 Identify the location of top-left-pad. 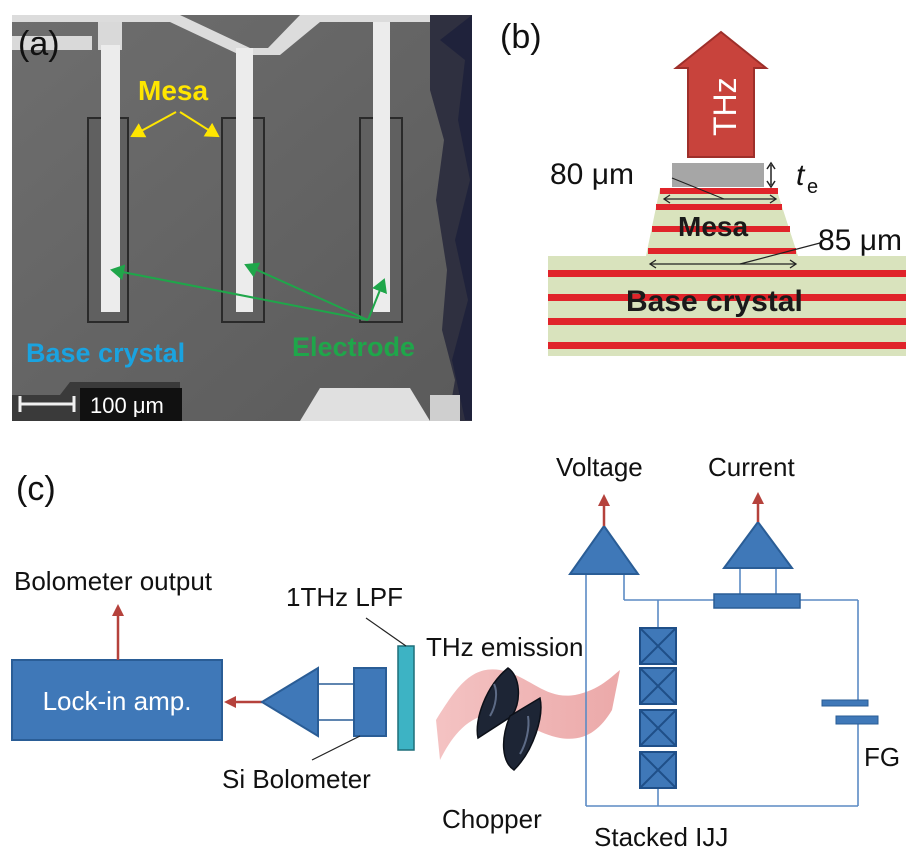
(52, 43).